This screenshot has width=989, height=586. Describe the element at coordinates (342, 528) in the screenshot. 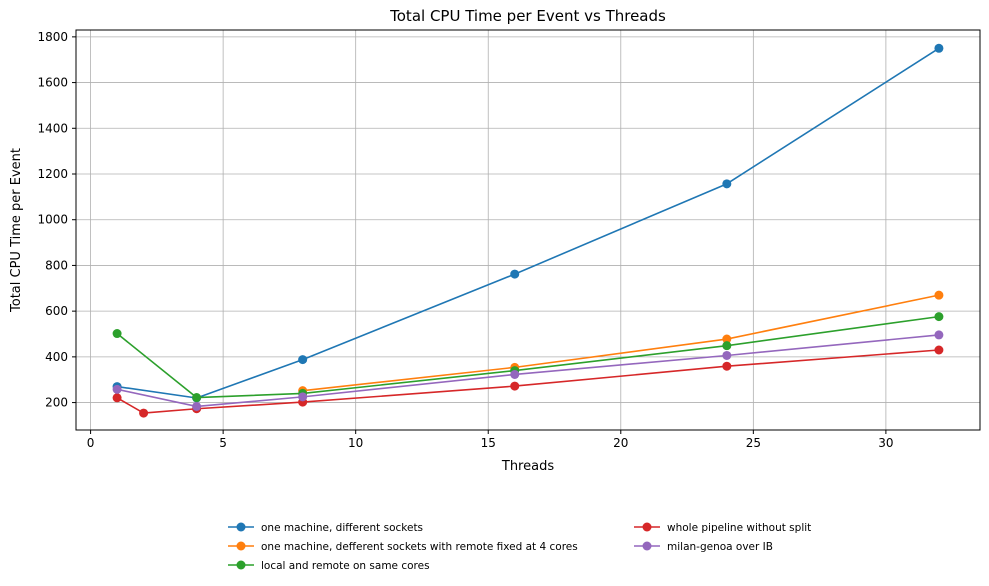

I see `legend-label: one machine, different sockets` at that location.